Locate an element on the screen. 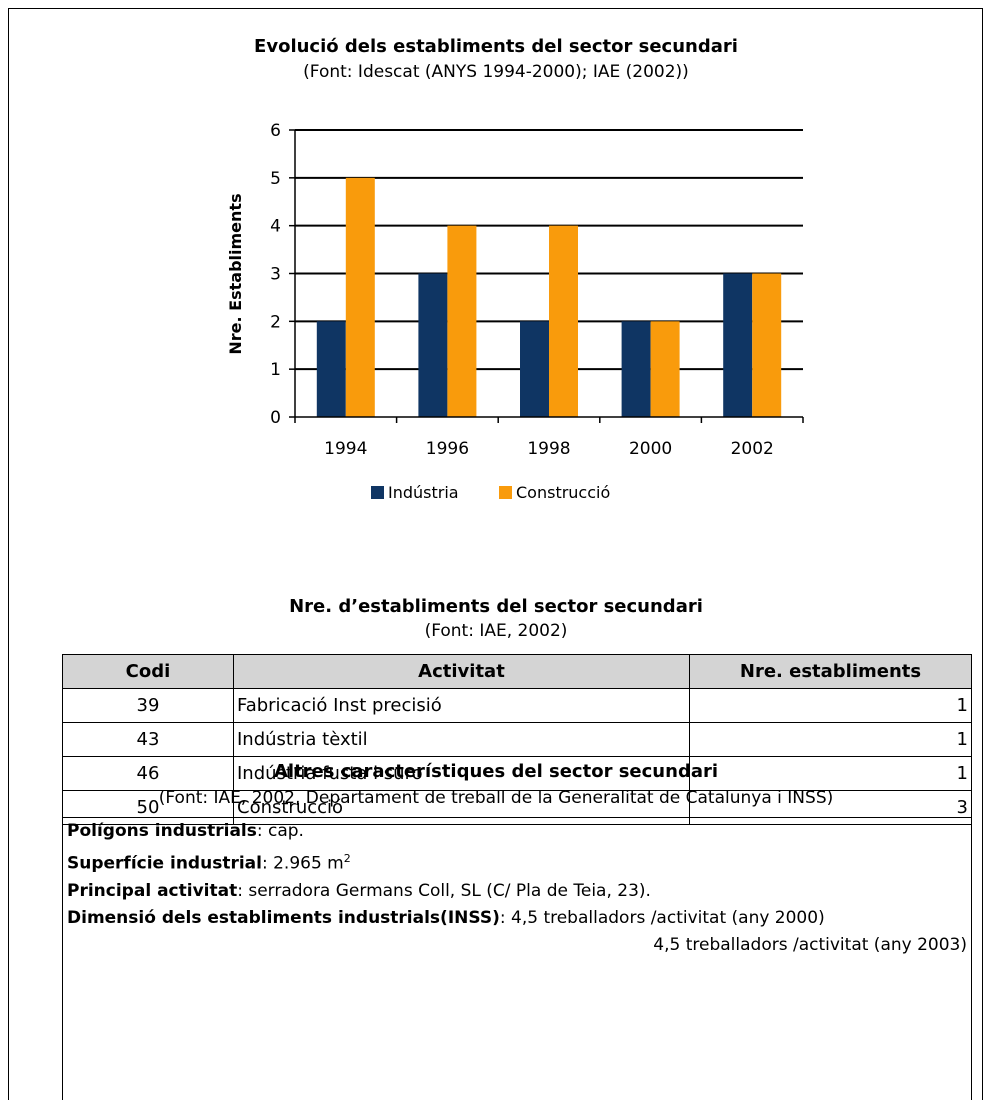 The image size is (992, 1107). superficie-line: Superfície industrial: 2.965 m2 is located at coordinates (517, 861).